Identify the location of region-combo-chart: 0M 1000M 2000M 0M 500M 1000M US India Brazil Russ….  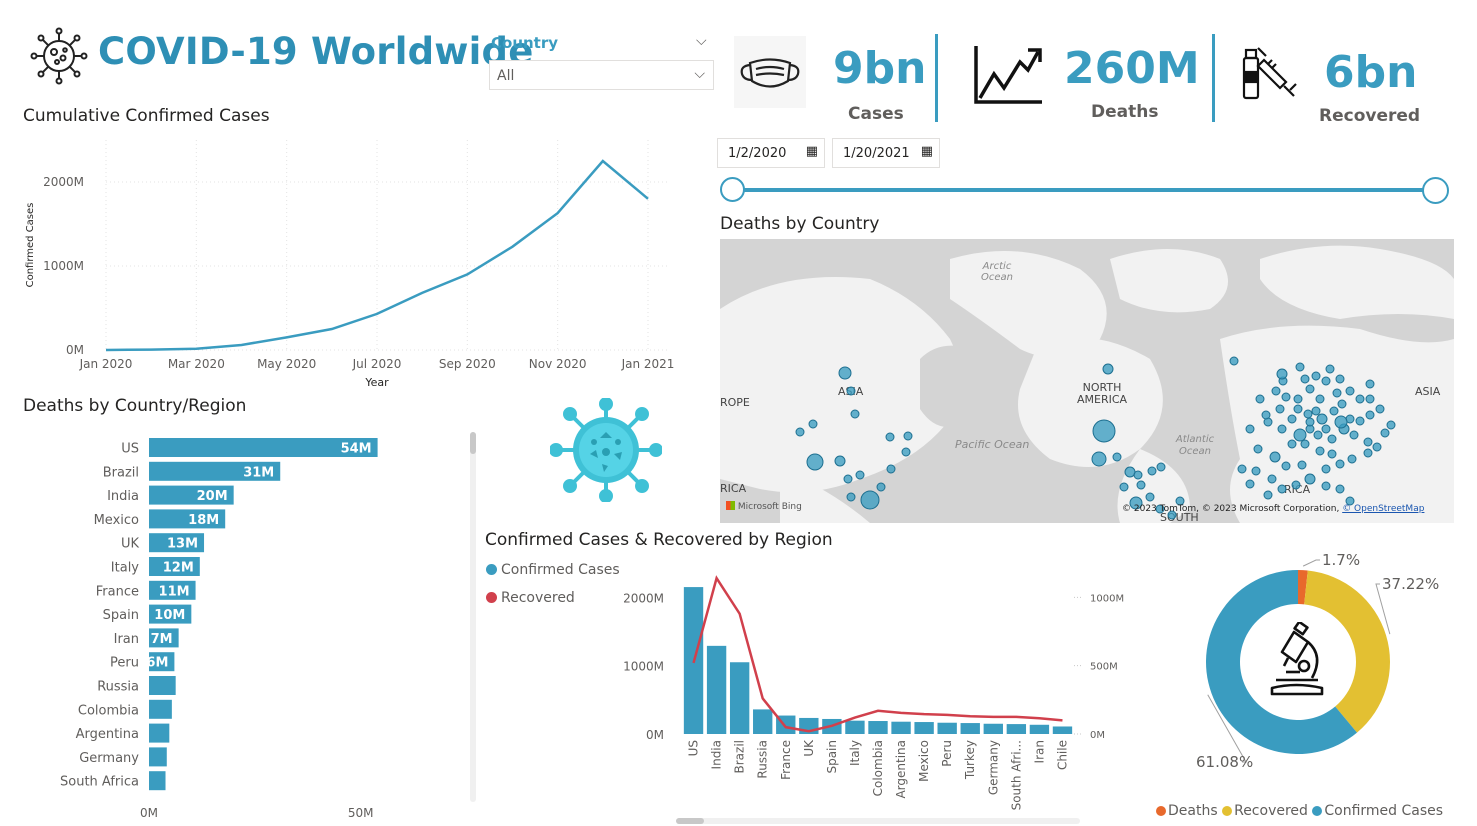
(870, 691).